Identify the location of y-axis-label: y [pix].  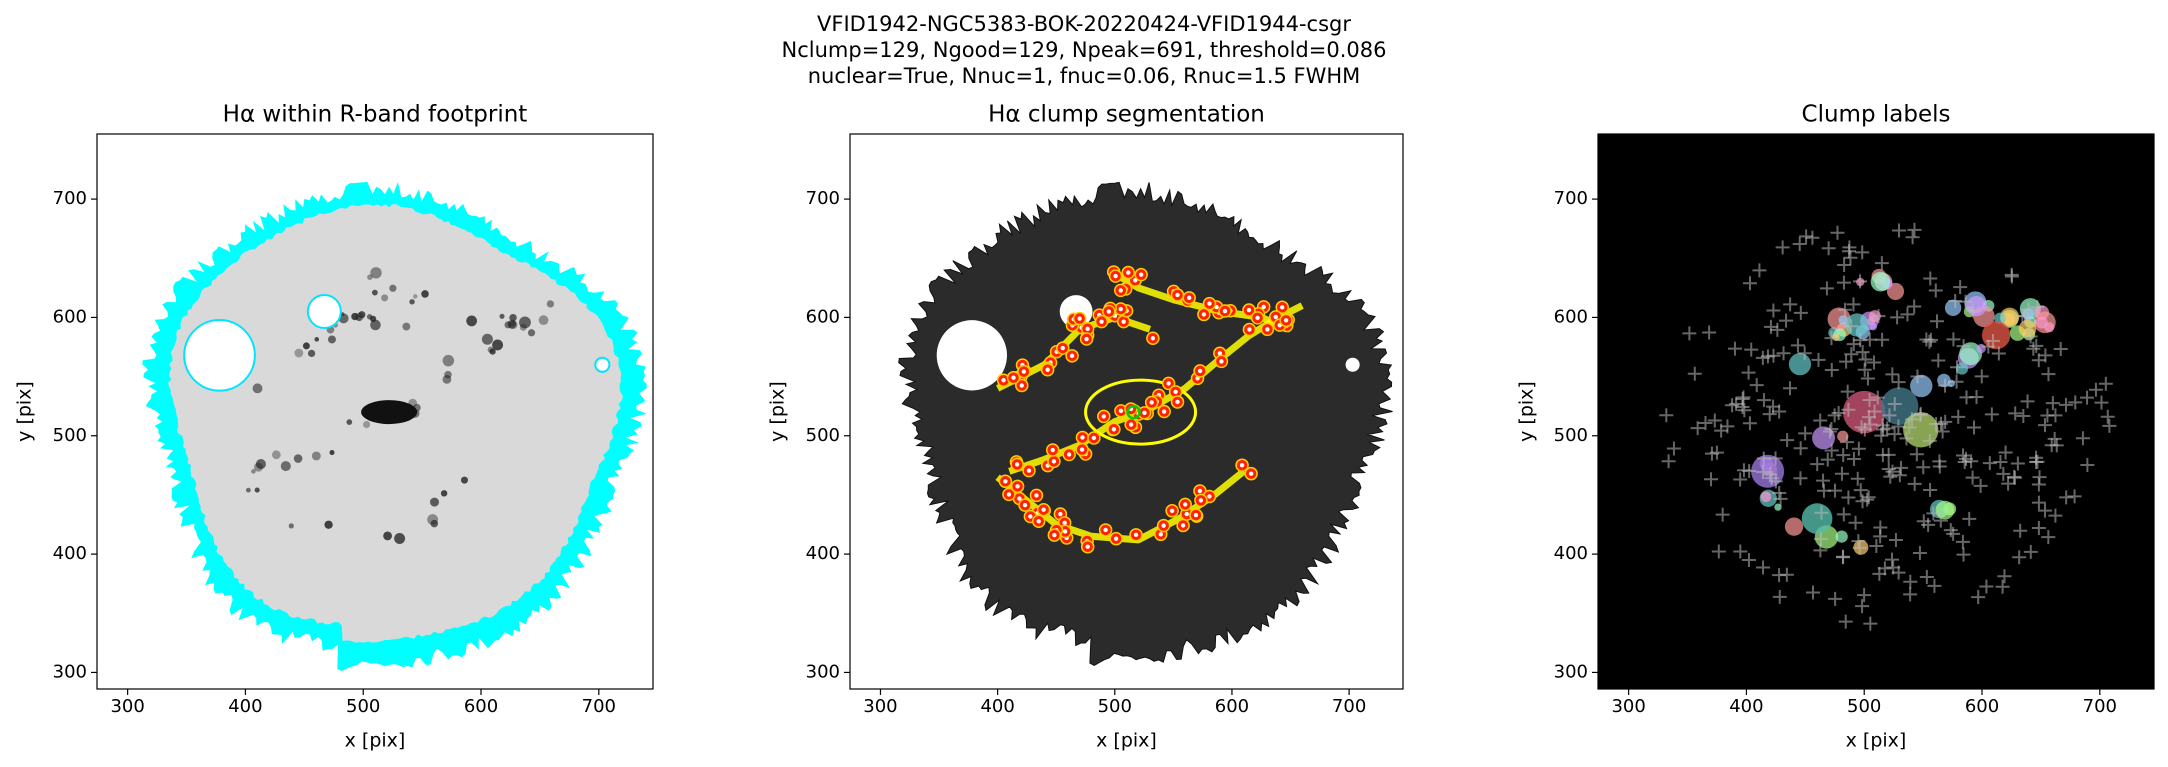
(778, 411).